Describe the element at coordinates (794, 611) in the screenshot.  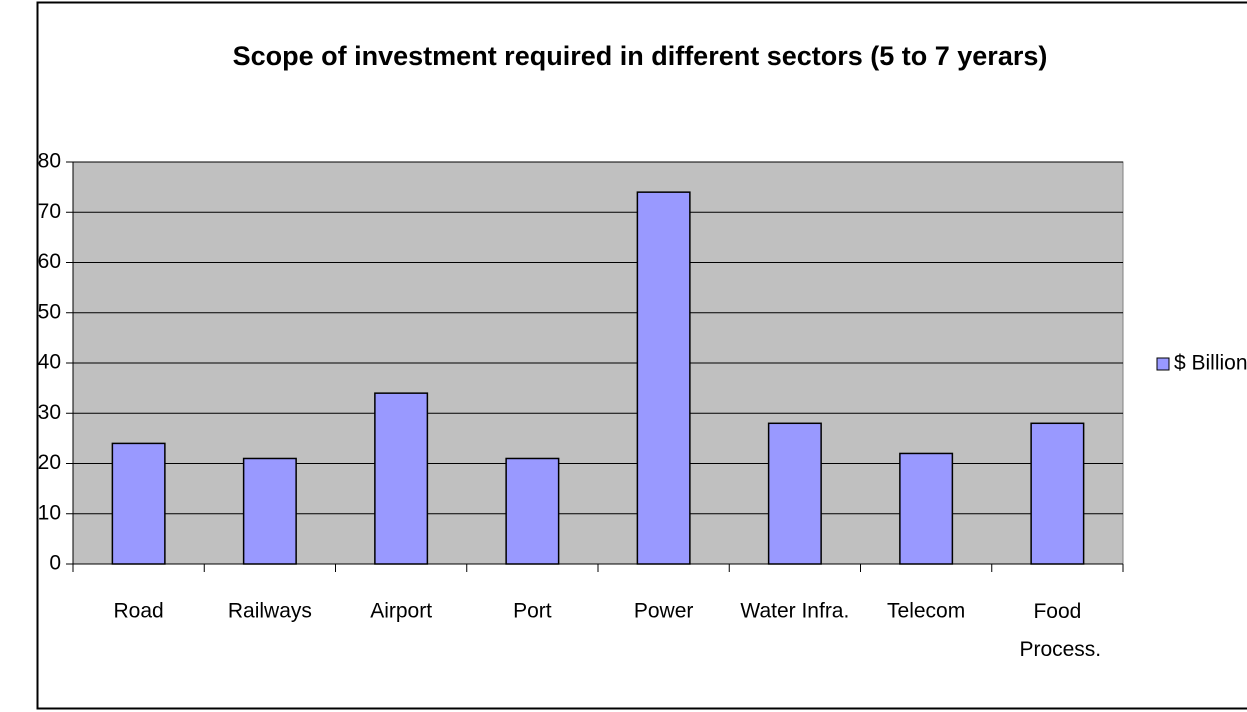
I see `x-tick-label: Water Infra.` at that location.